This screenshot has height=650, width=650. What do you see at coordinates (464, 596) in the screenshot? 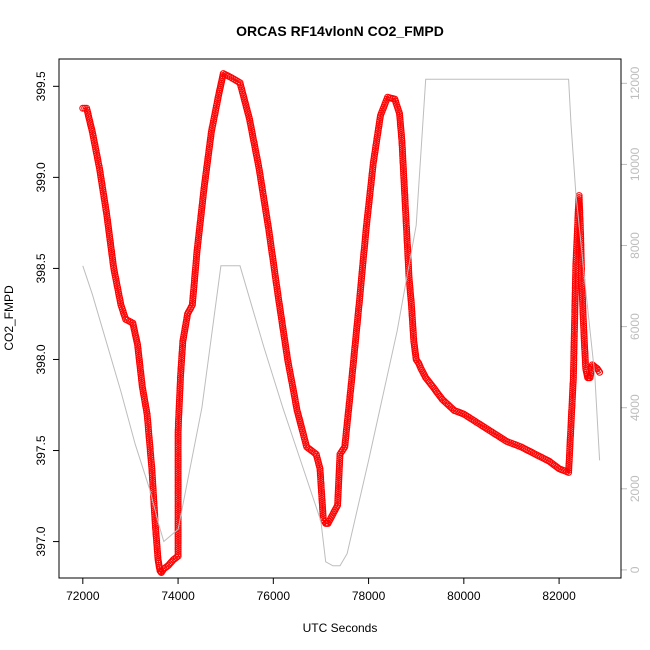
I see `x-tick-label: 80000` at bounding box center [464, 596].